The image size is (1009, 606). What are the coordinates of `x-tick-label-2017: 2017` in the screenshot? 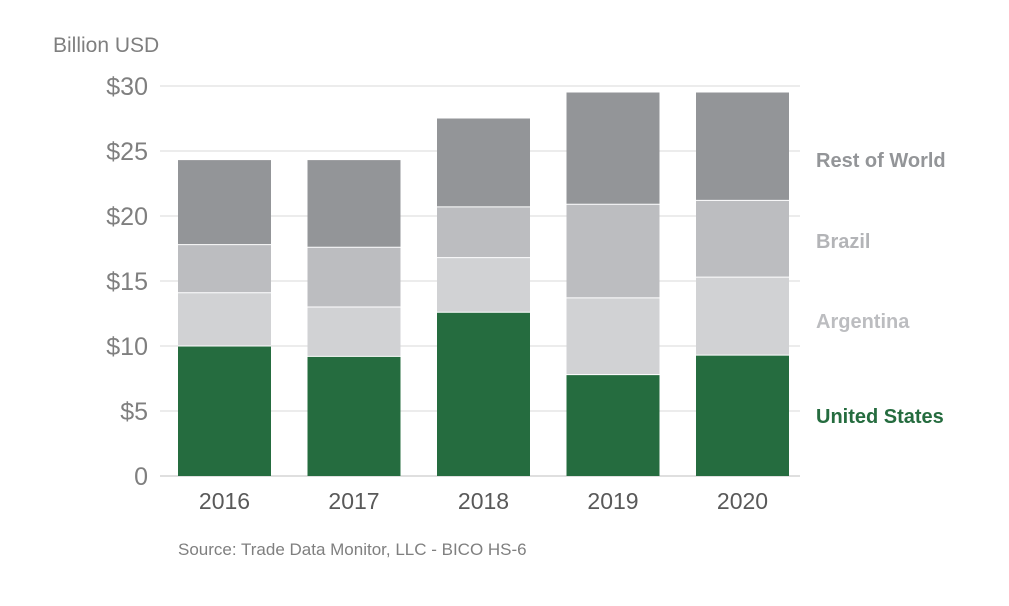 It's located at (353, 501).